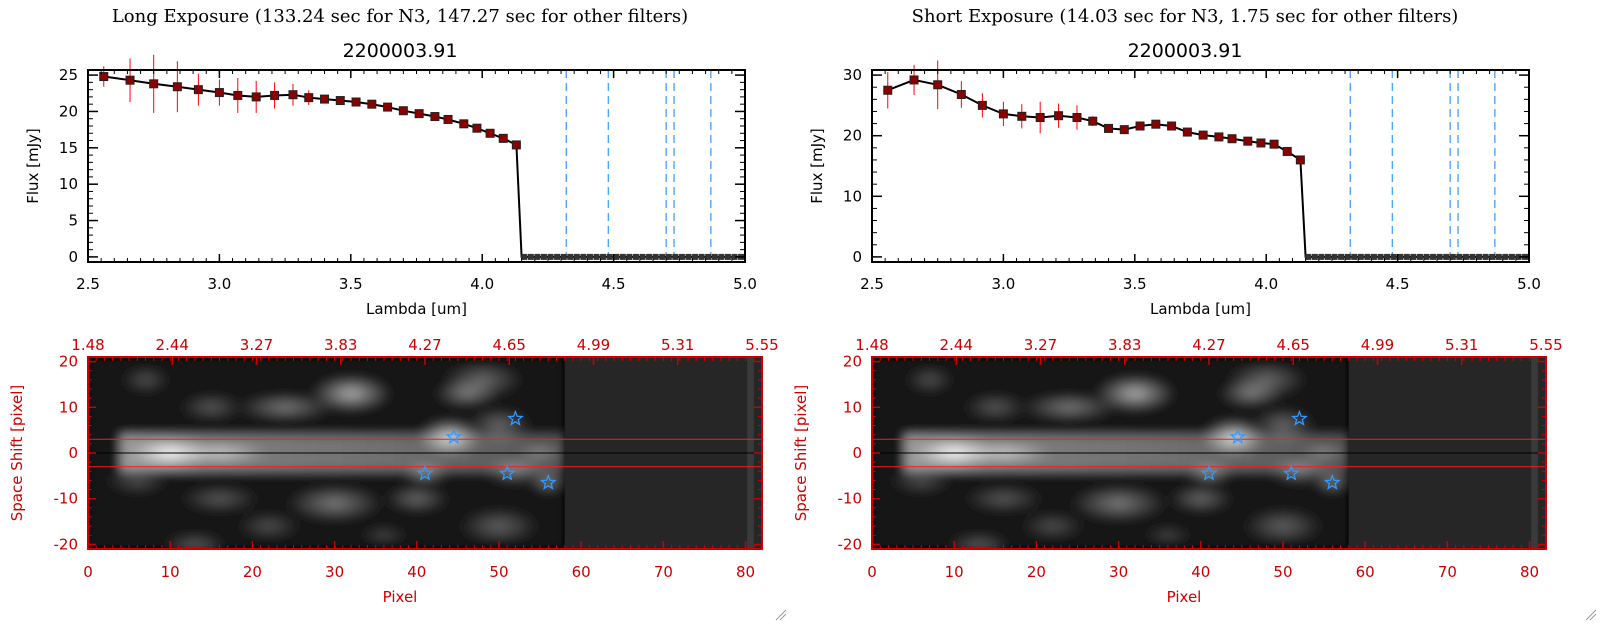 This screenshot has width=1600, height=630. What do you see at coordinates (509, 345) in the screenshot?
I see `top-tick-label: 4.65` at bounding box center [509, 345].